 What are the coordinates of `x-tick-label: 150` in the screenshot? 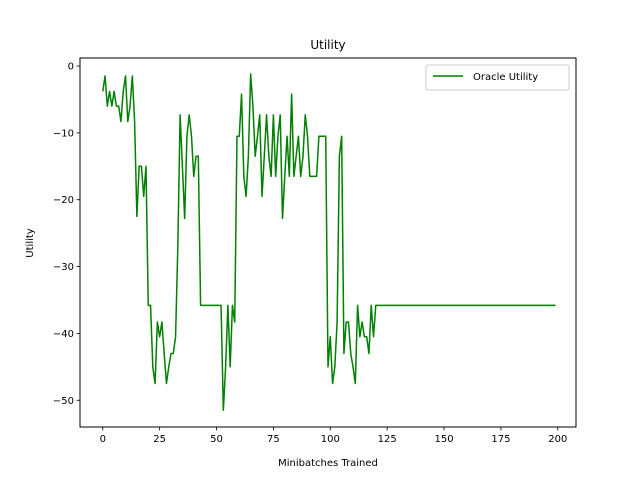 It's located at (443, 439).